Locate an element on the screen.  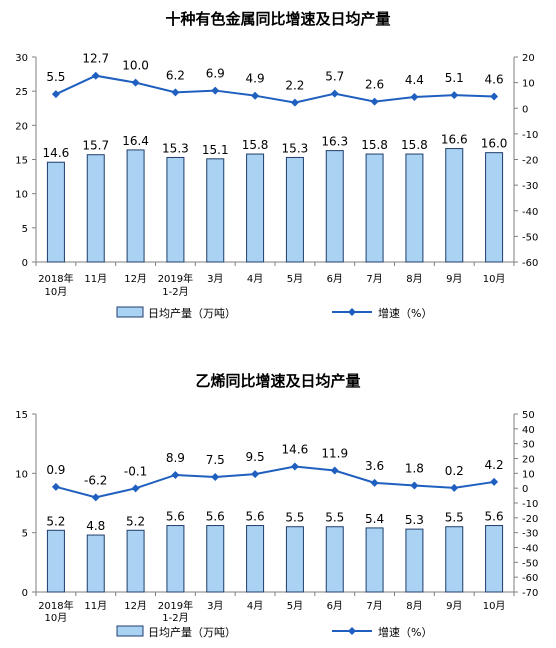
line-value-label: -6.2 is located at coordinates (95, 480).